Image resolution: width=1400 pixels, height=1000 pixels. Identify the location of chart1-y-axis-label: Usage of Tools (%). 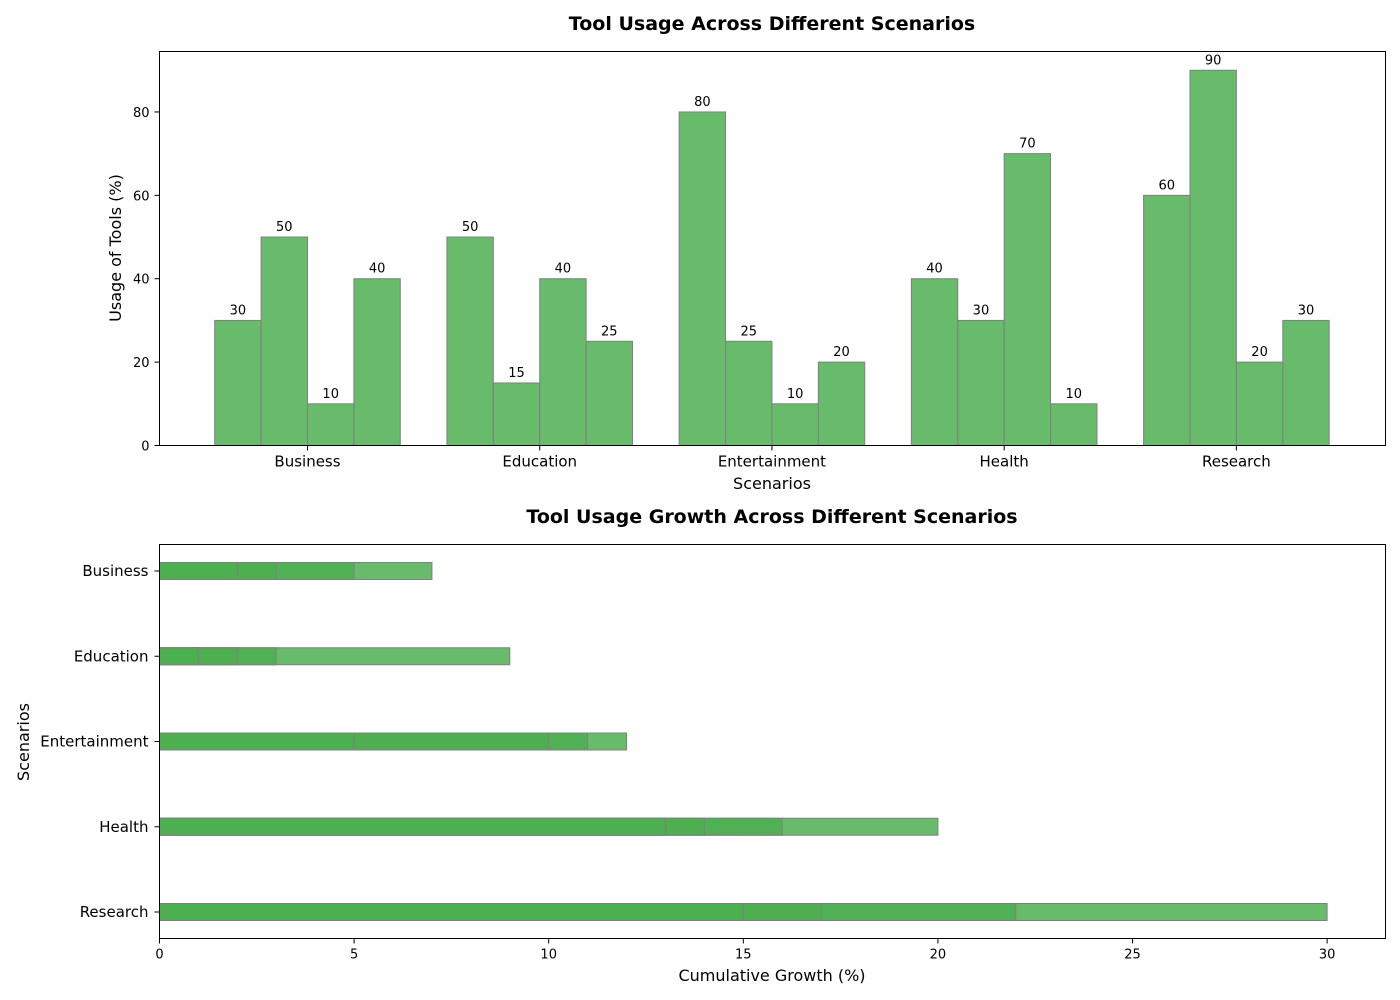
(115, 248).